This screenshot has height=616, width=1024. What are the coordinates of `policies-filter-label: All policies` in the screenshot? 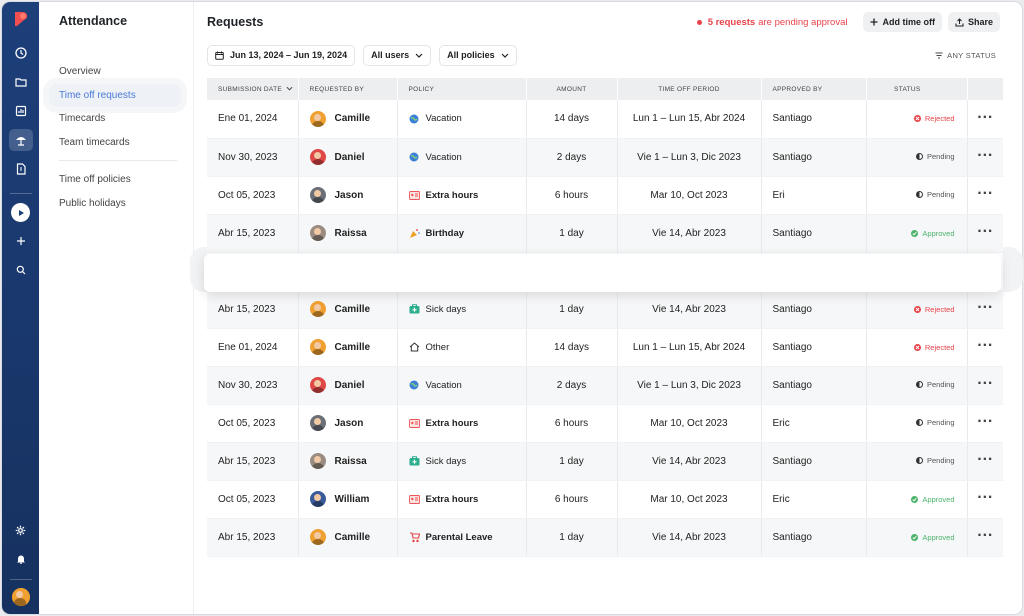 It's located at (471, 55).